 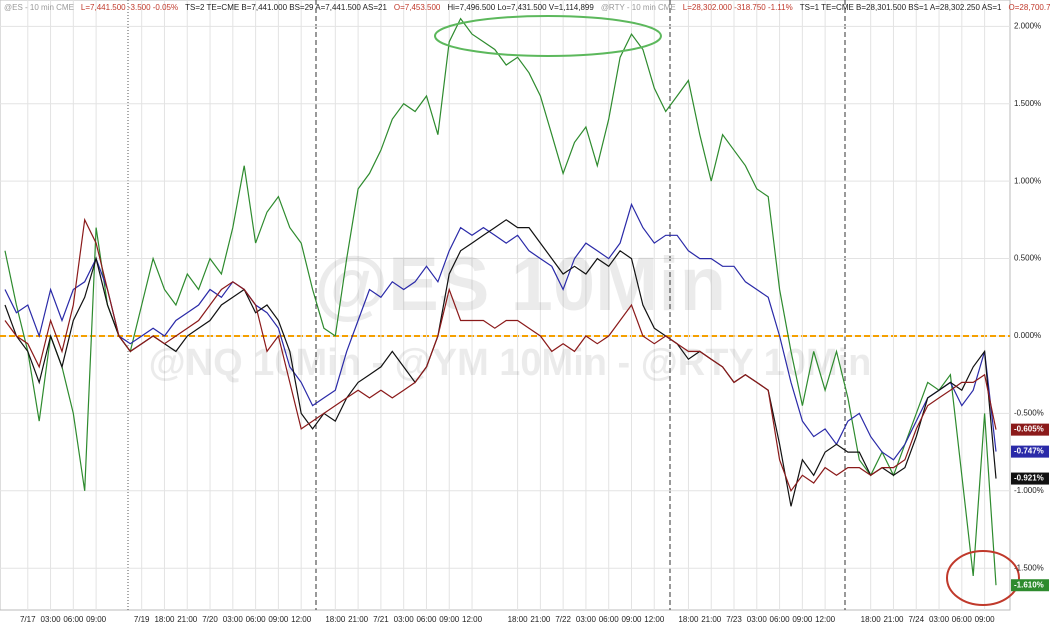 What do you see at coordinates (520, 7) in the screenshot?
I see `header-field: Hi=7,496.500 Lo=7,431.500 V=1,114,899` at bounding box center [520, 7].